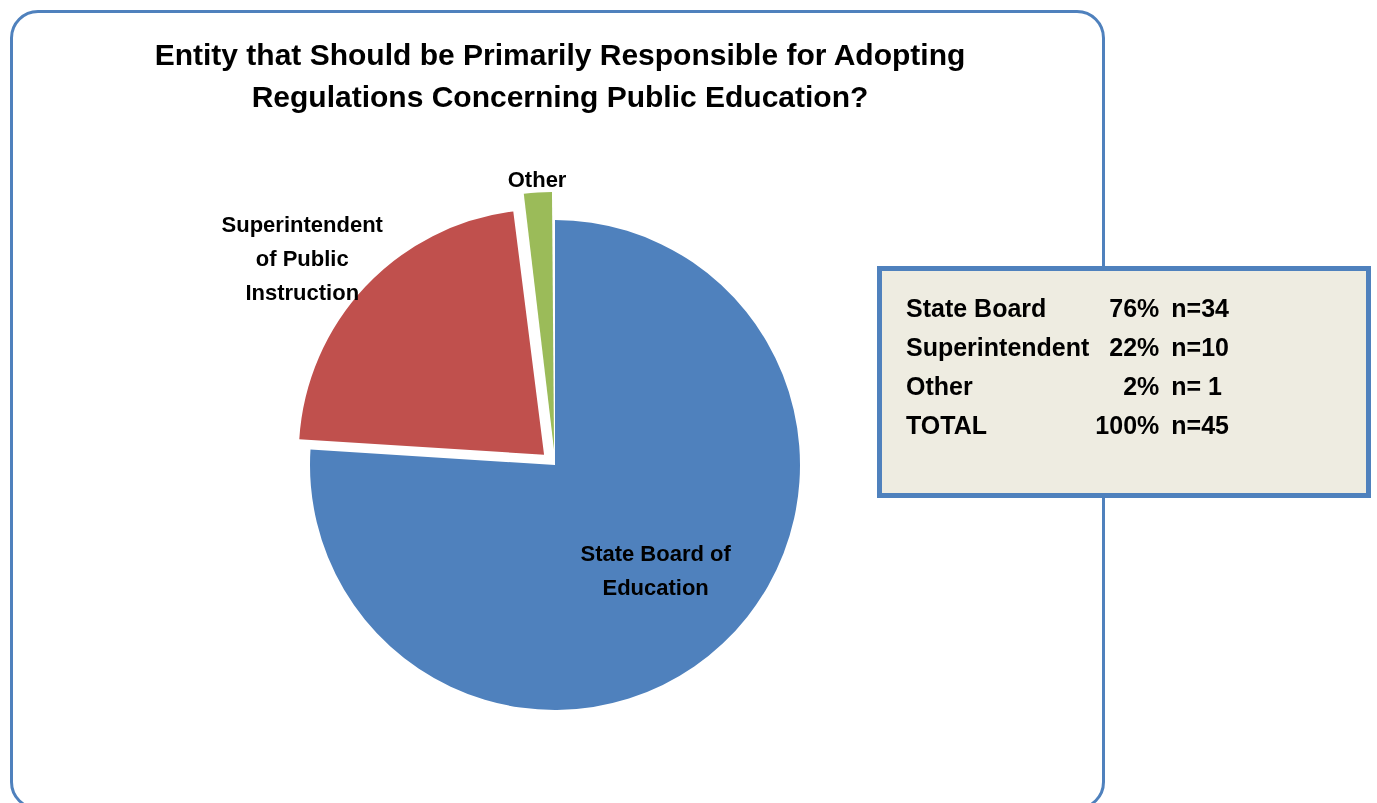  I want to click on text: TOTAL 100% n=45, so click(1067, 425).